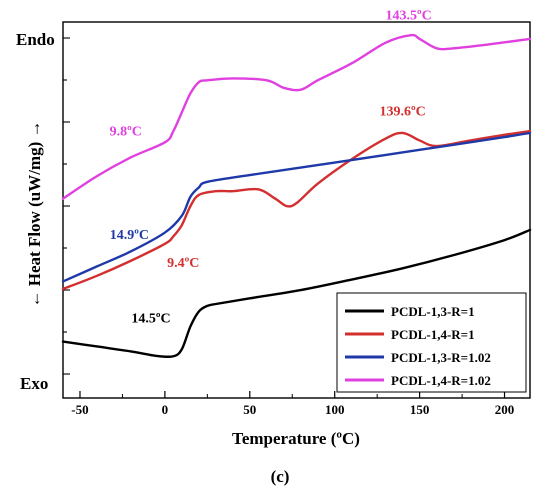  I want to click on x-tick-label: 50, so click(249, 409).